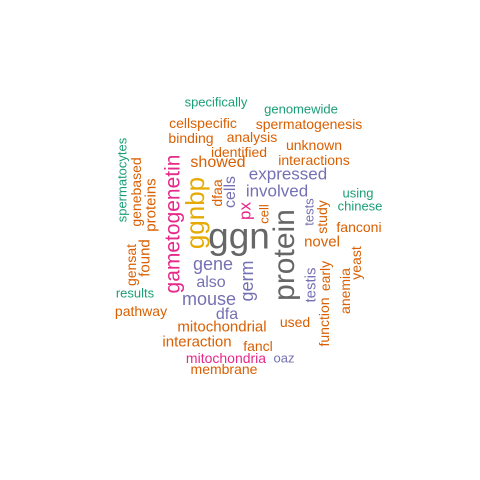 The height and width of the screenshot is (480, 480). I want to click on word-ggn: ggn, so click(239, 236).